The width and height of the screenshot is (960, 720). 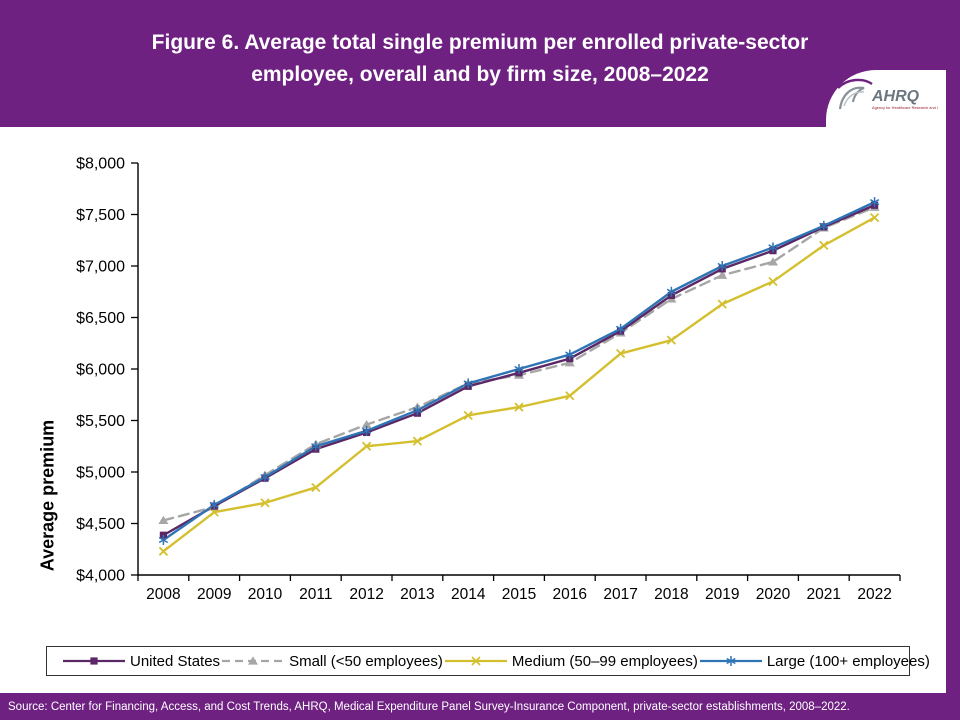 What do you see at coordinates (468, 594) in the screenshot?
I see `svg-text: 2014` at bounding box center [468, 594].